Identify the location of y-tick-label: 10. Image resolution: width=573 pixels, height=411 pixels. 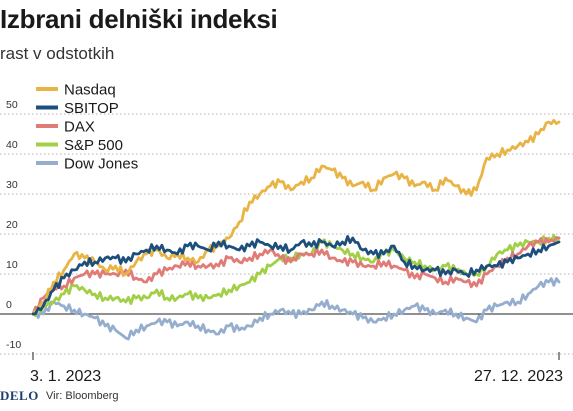
(12, 265).